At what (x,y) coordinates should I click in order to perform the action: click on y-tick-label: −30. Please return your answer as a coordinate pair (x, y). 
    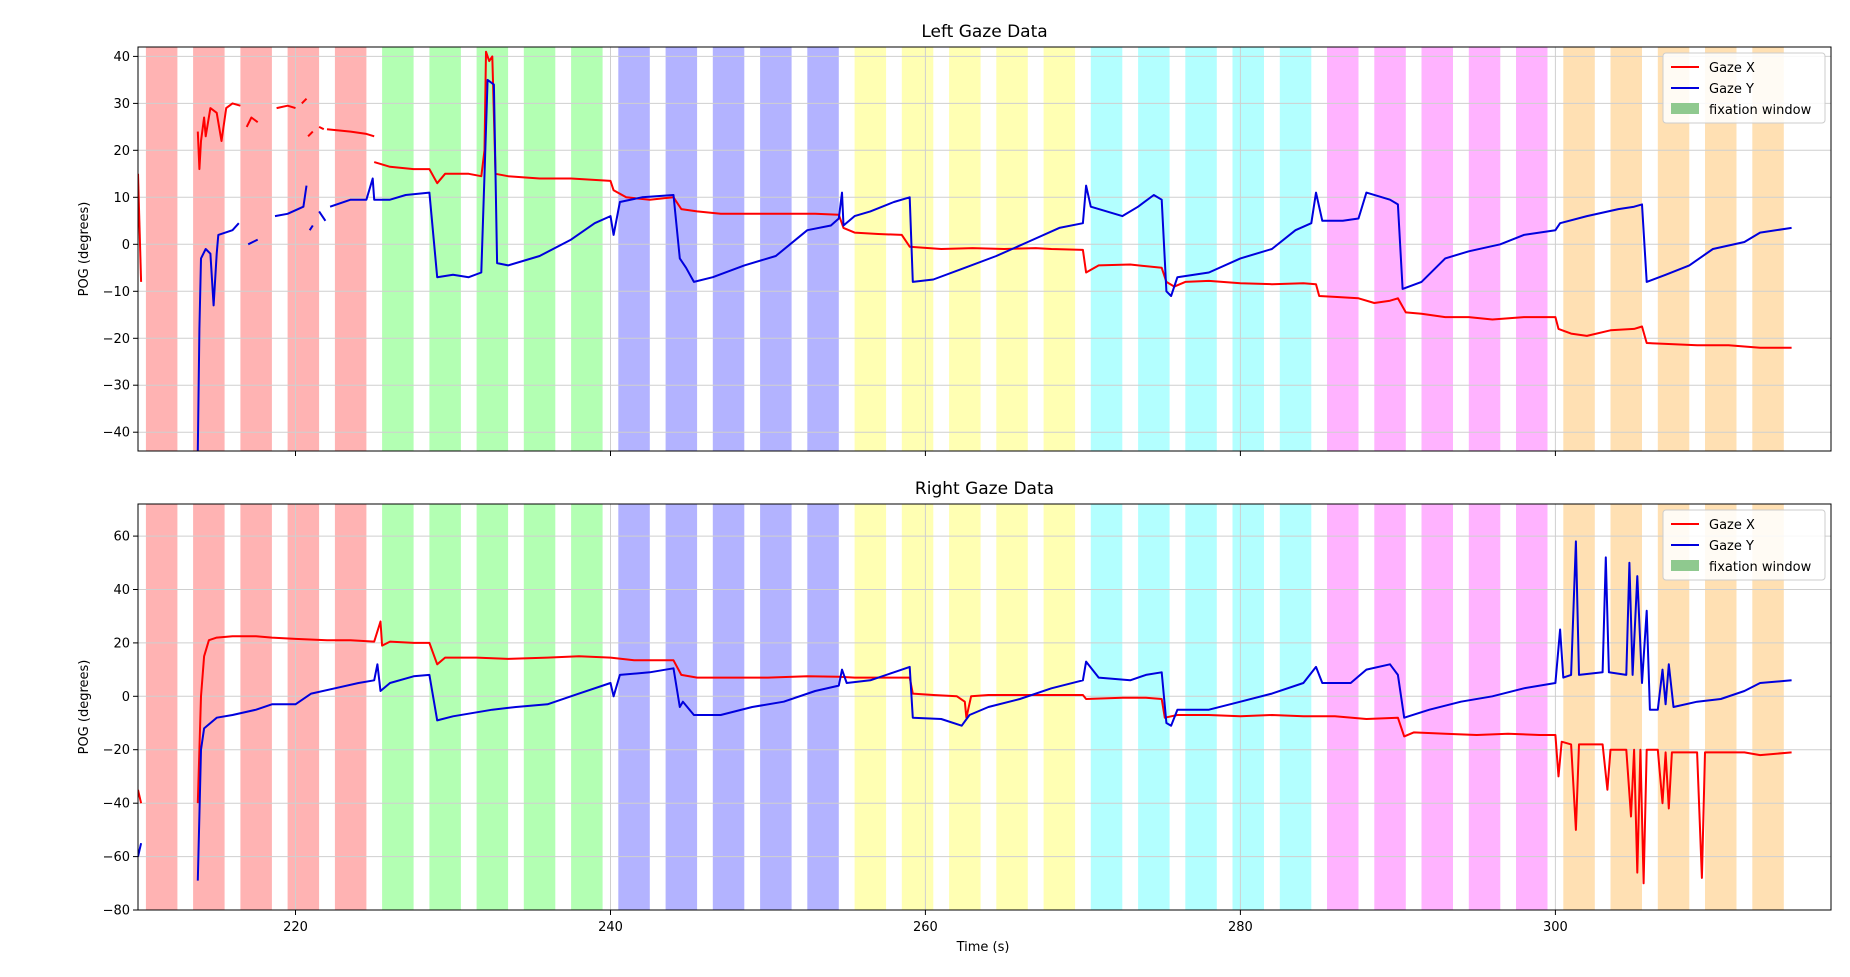
    Looking at the image, I should click on (116, 386).